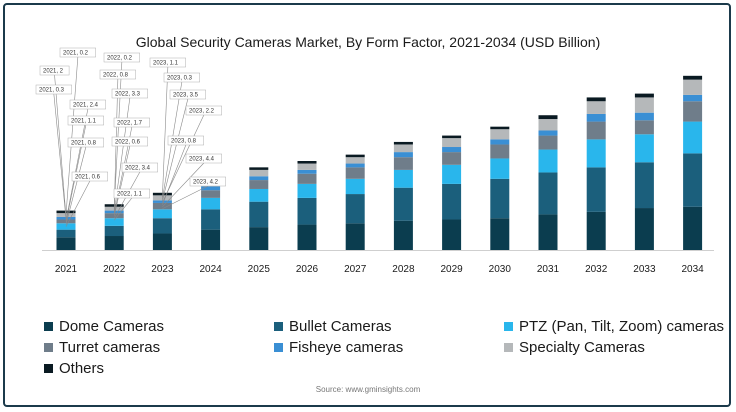 This screenshot has height=412, width=736. Describe the element at coordinates (259, 184) in the screenshot. I see `bar-segment-2025-s3` at that location.